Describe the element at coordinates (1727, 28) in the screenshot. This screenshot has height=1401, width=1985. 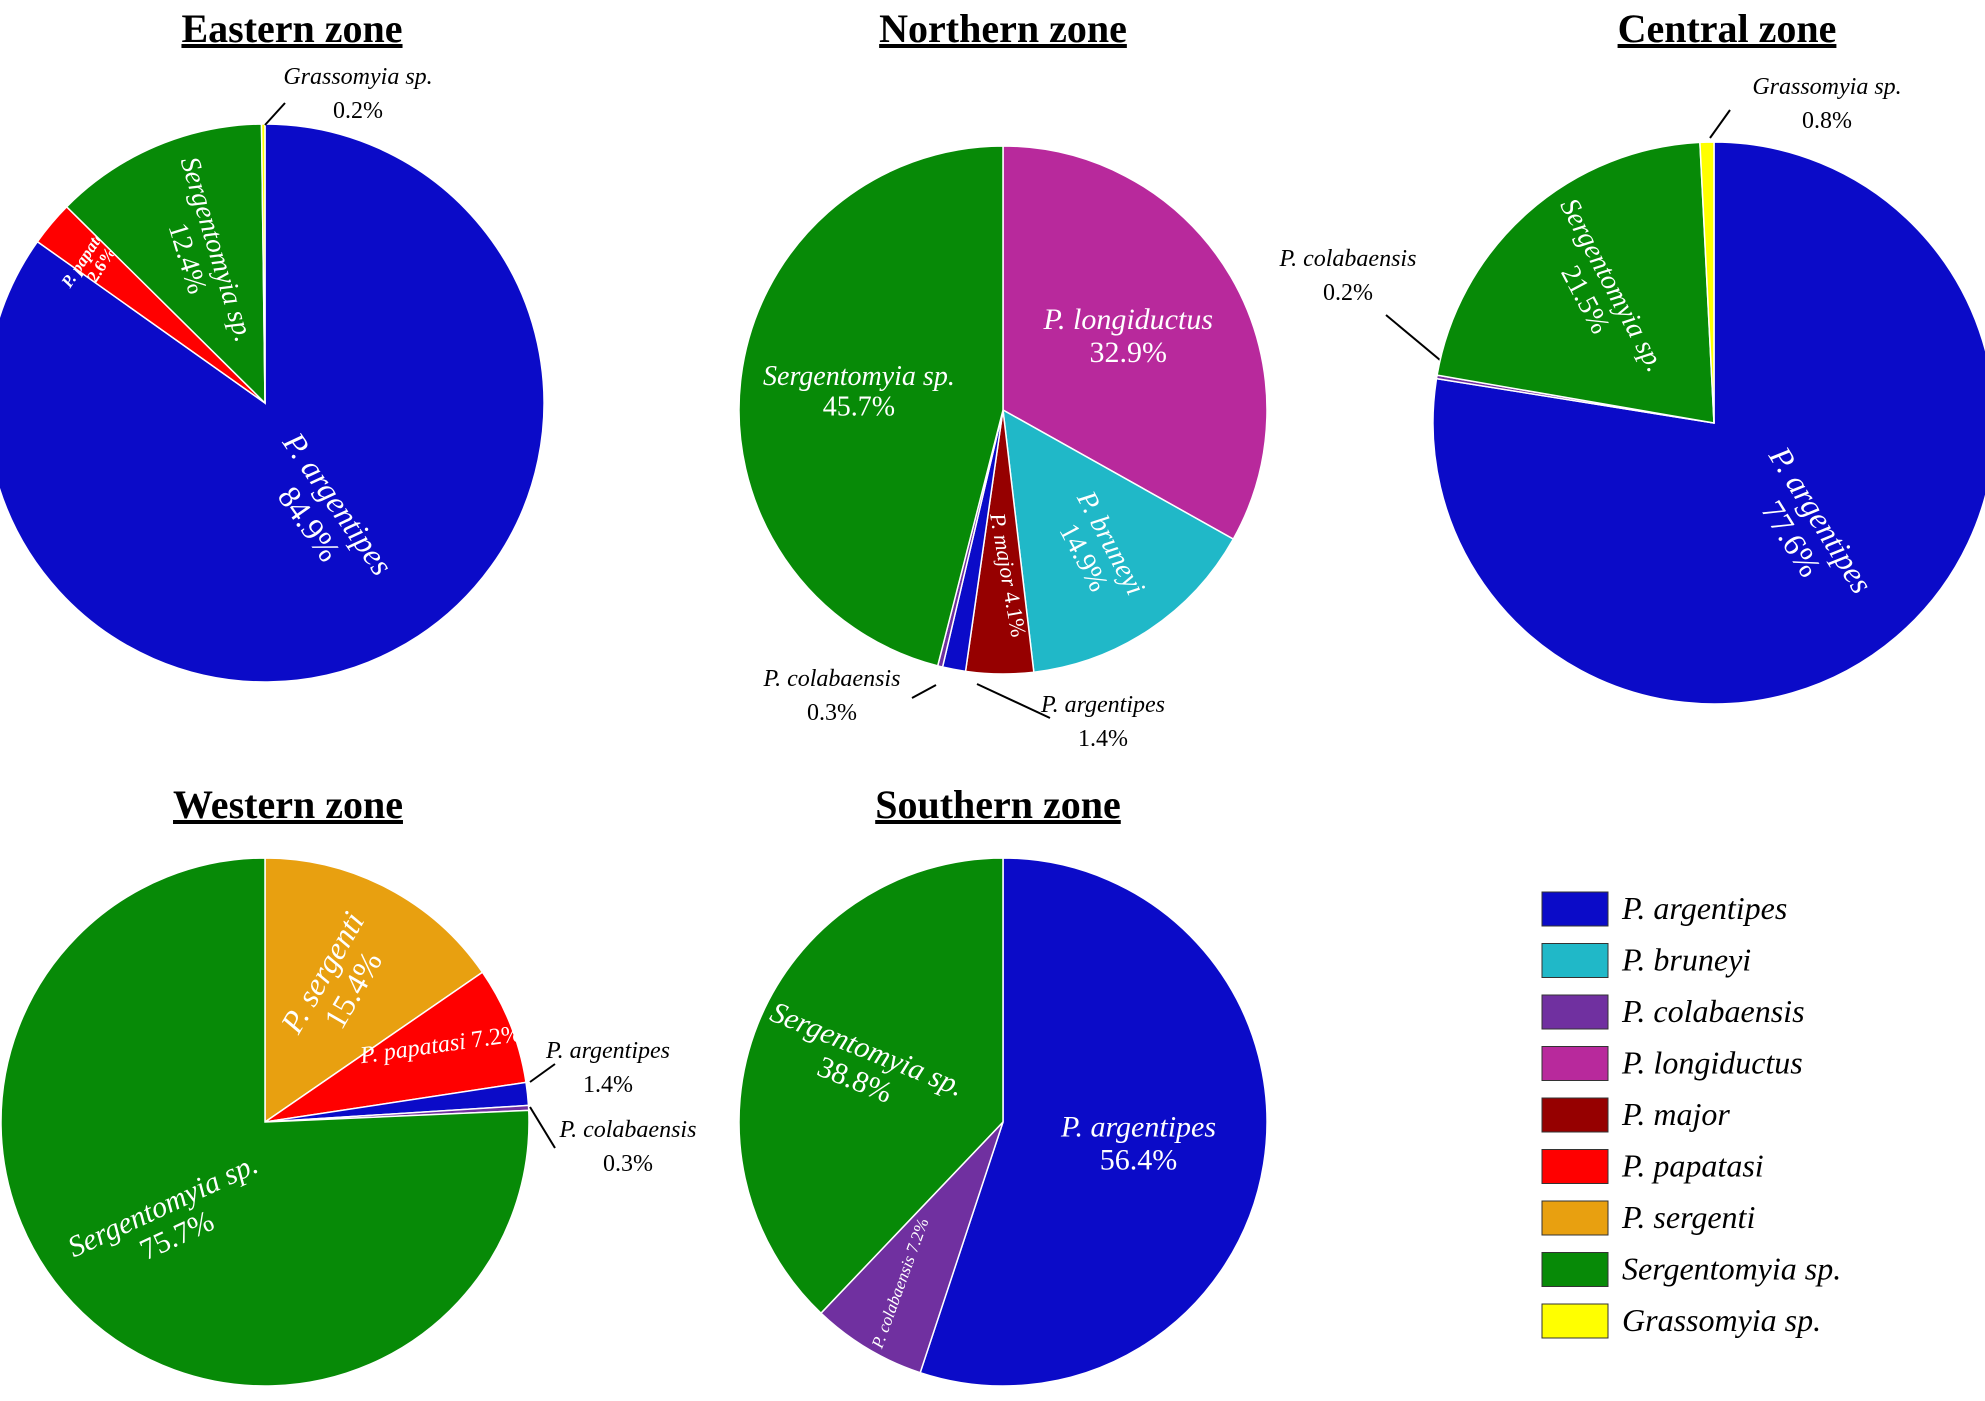
I see `central-zone-title: Central zone` at that location.